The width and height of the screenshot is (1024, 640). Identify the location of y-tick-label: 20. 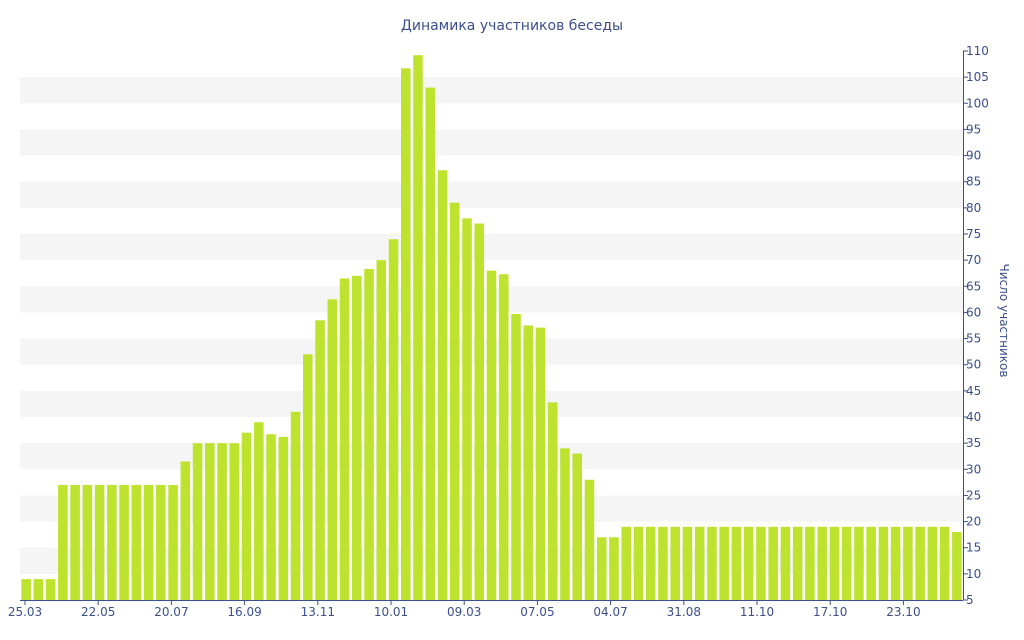
(973, 522).